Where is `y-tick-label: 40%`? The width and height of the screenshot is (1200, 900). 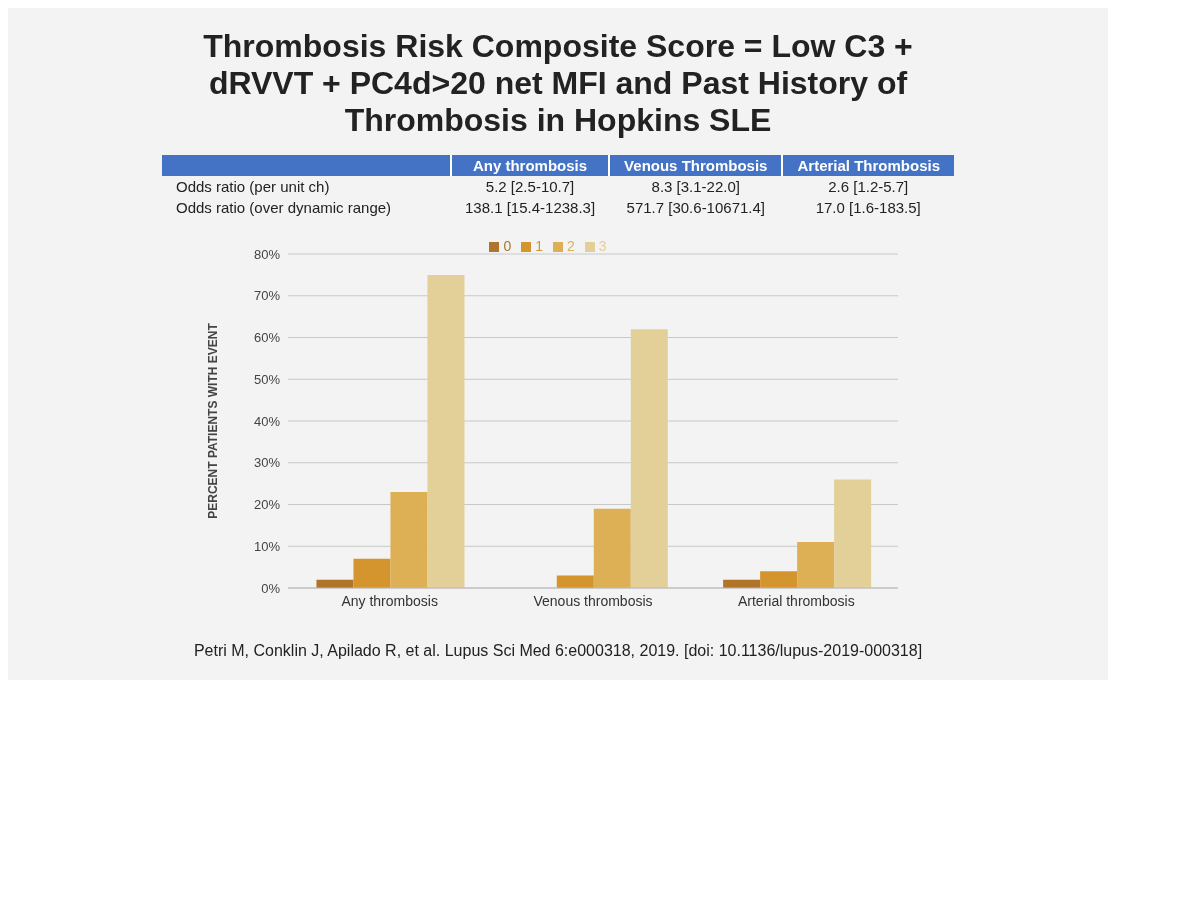
y-tick-label: 40% is located at coordinates (267, 421).